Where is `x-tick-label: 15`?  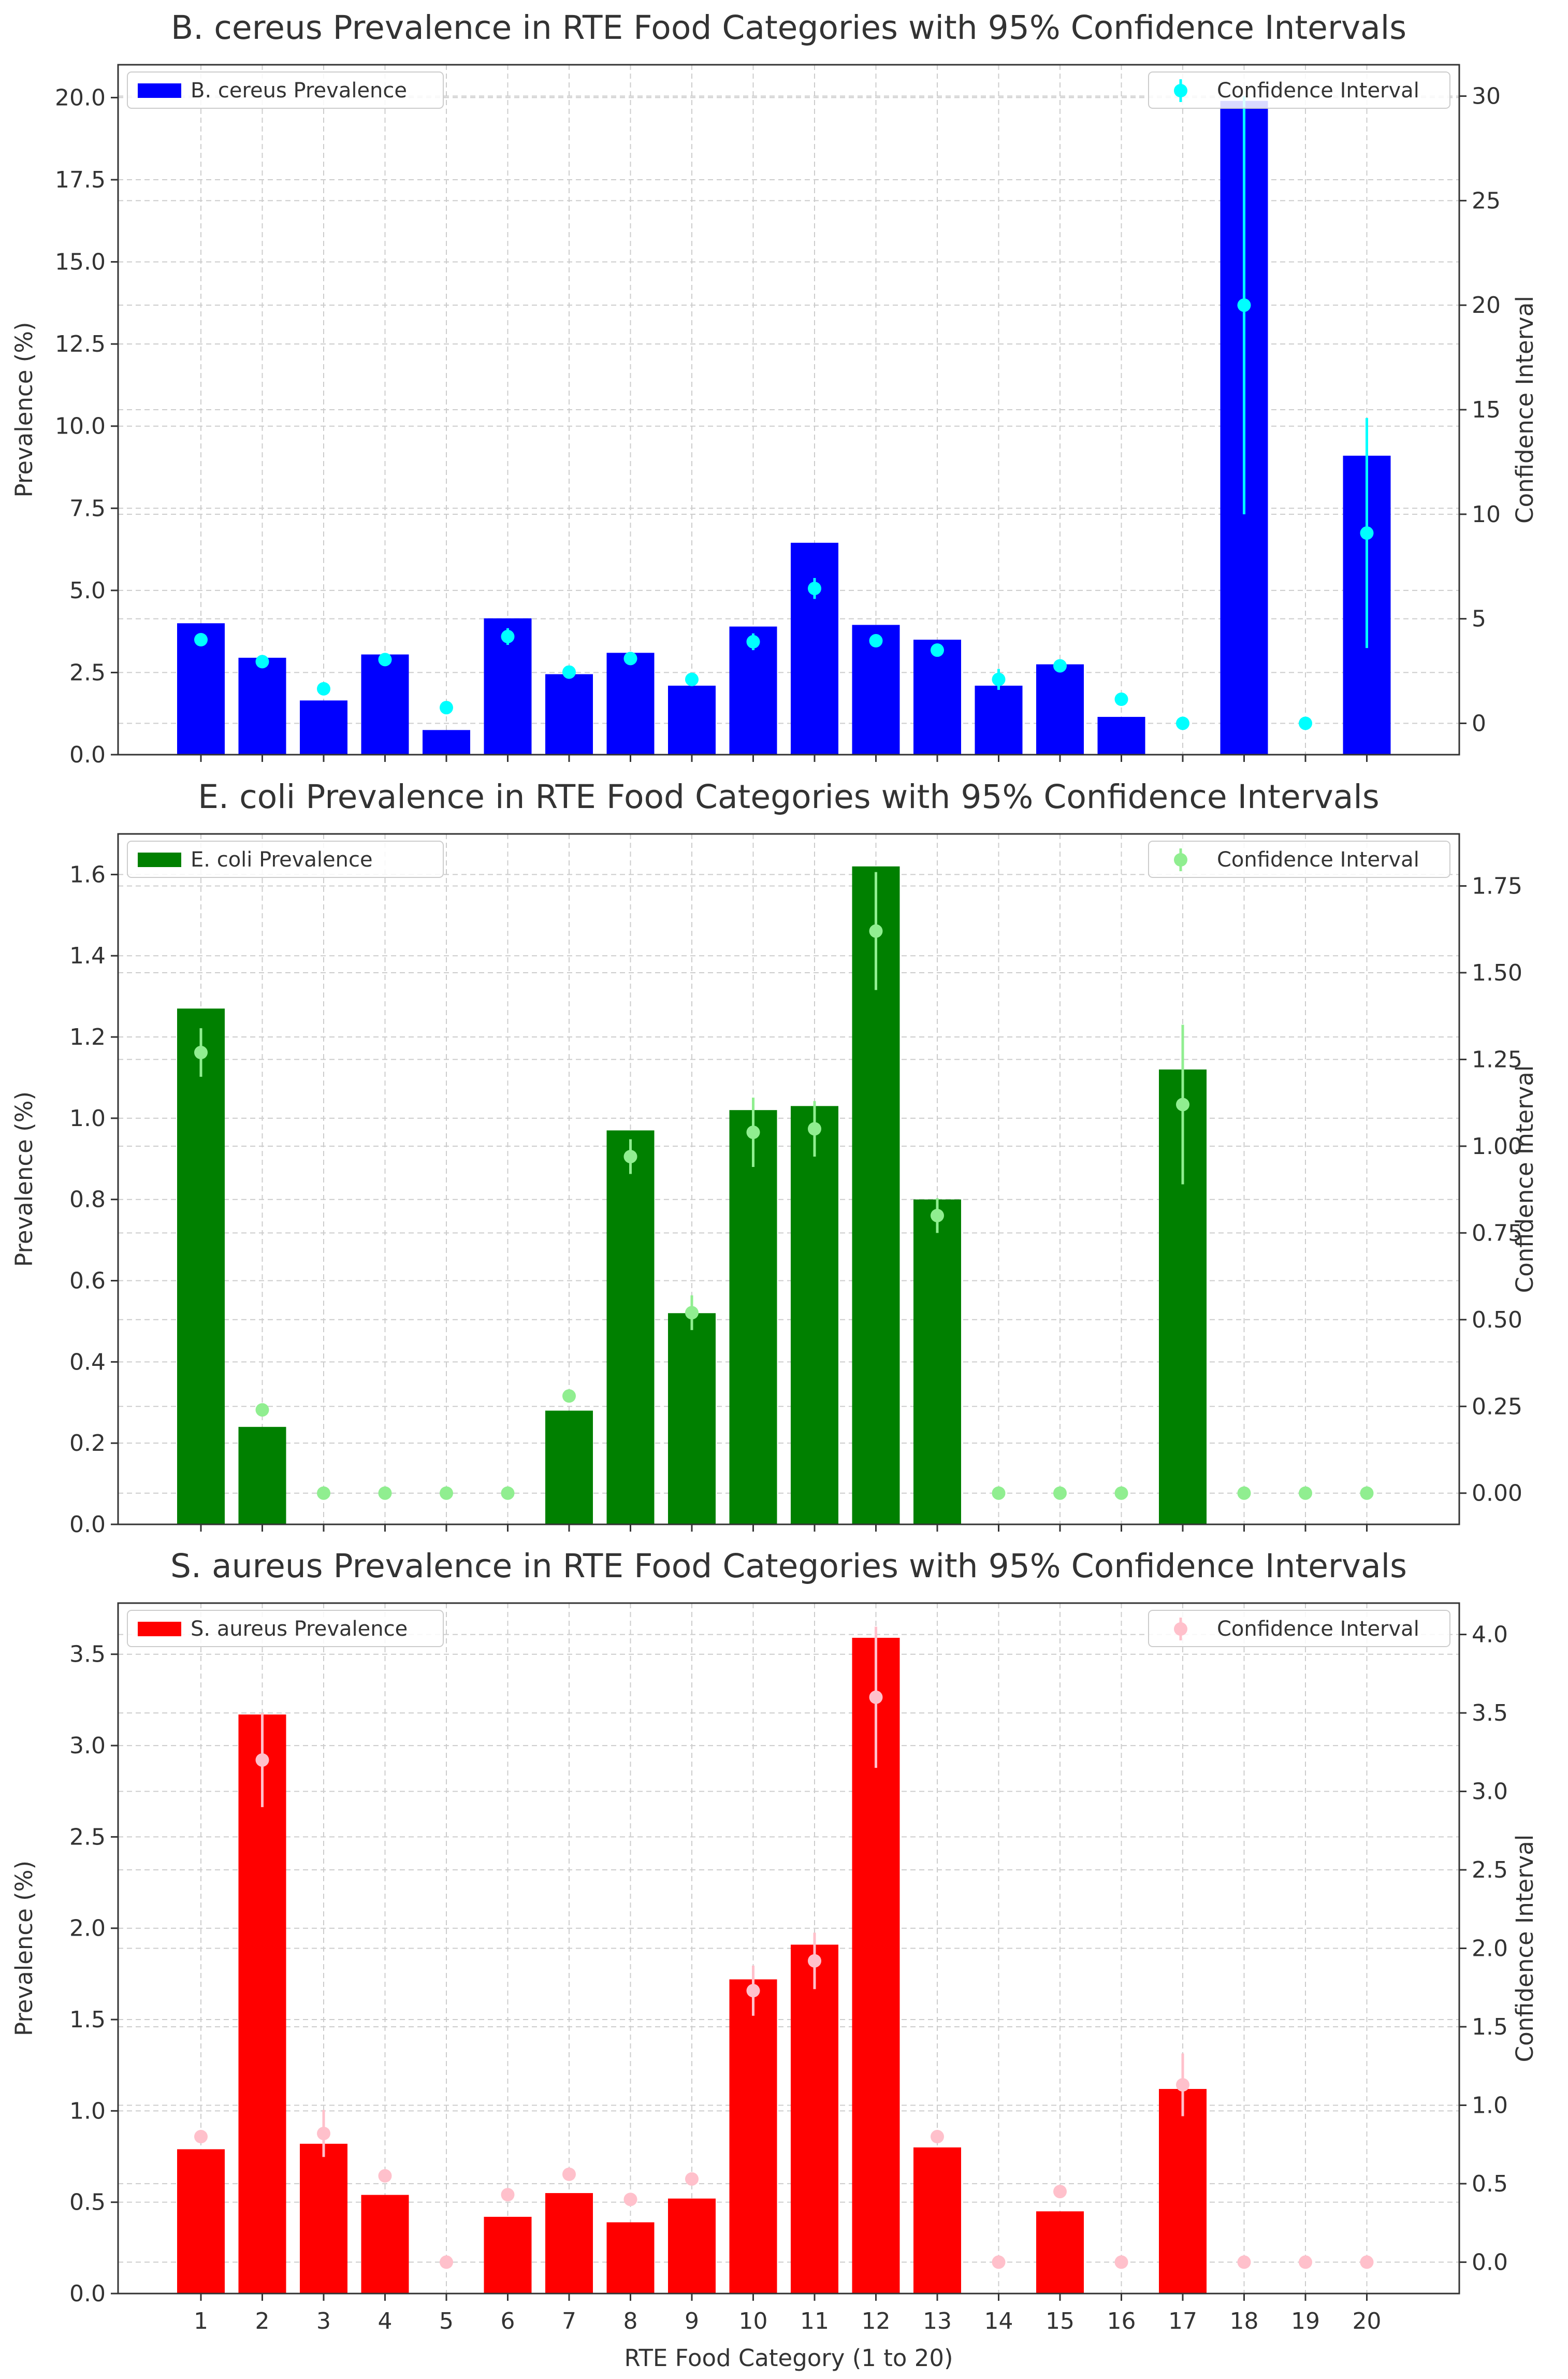
x-tick-label: 15 is located at coordinates (1060, 2321).